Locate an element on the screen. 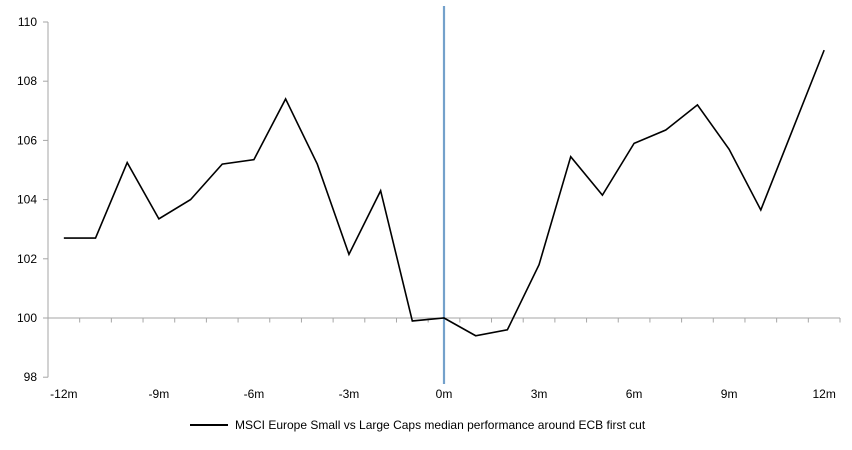 This screenshot has width=852, height=450. x-tick-label: 3m is located at coordinates (539, 394).